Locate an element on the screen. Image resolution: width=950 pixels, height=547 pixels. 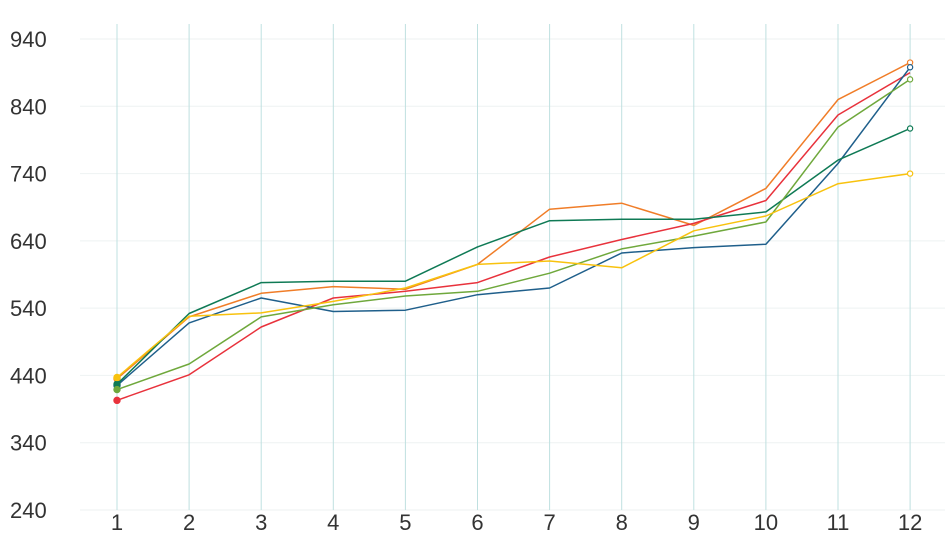
x-axis-ticks: 1 2 3 4 5 6 7 8 9 10 11 12 is located at coordinates (516, 522).